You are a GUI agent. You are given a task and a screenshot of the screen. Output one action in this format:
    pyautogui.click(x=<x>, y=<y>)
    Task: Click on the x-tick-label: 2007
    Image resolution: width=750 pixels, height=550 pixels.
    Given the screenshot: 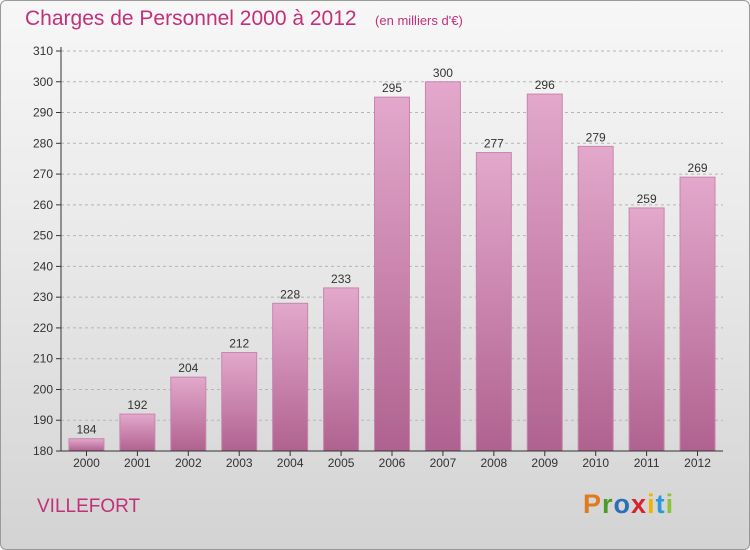 What is the action you would take?
    pyautogui.click(x=443, y=463)
    